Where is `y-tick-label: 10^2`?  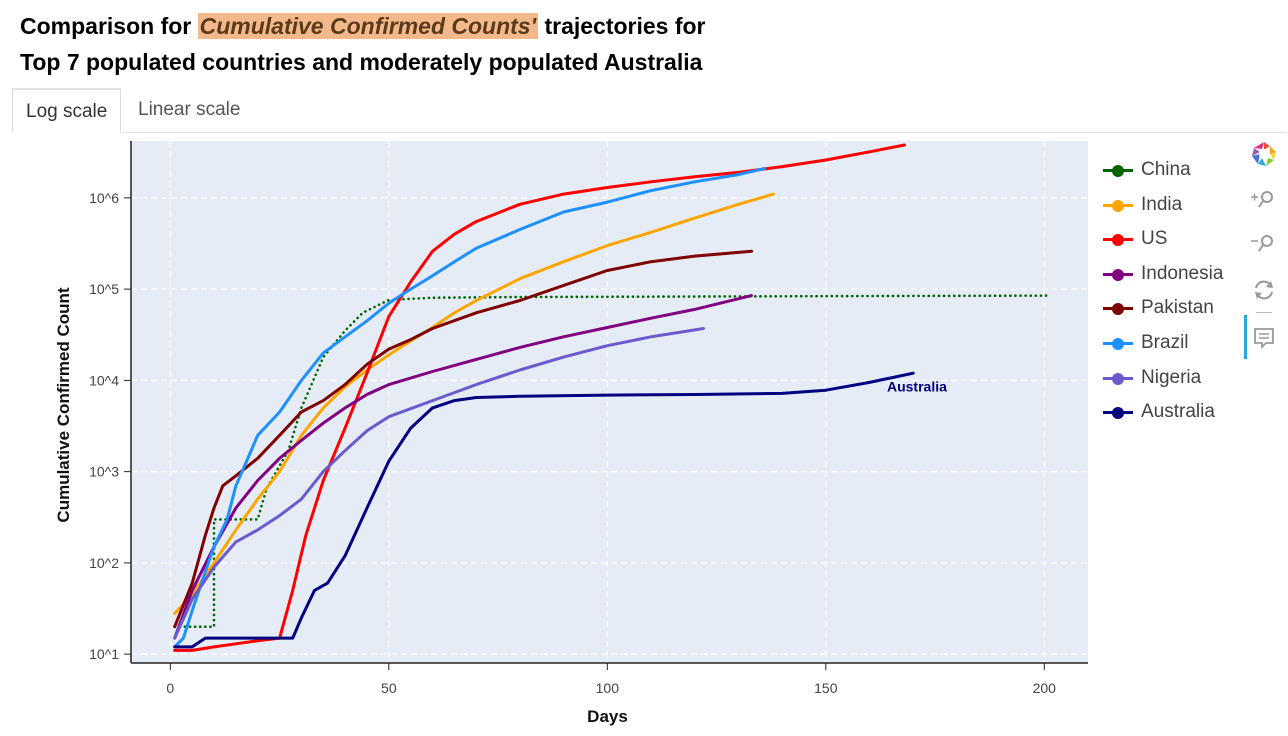
y-tick-label: 10^2 is located at coordinates (104, 563).